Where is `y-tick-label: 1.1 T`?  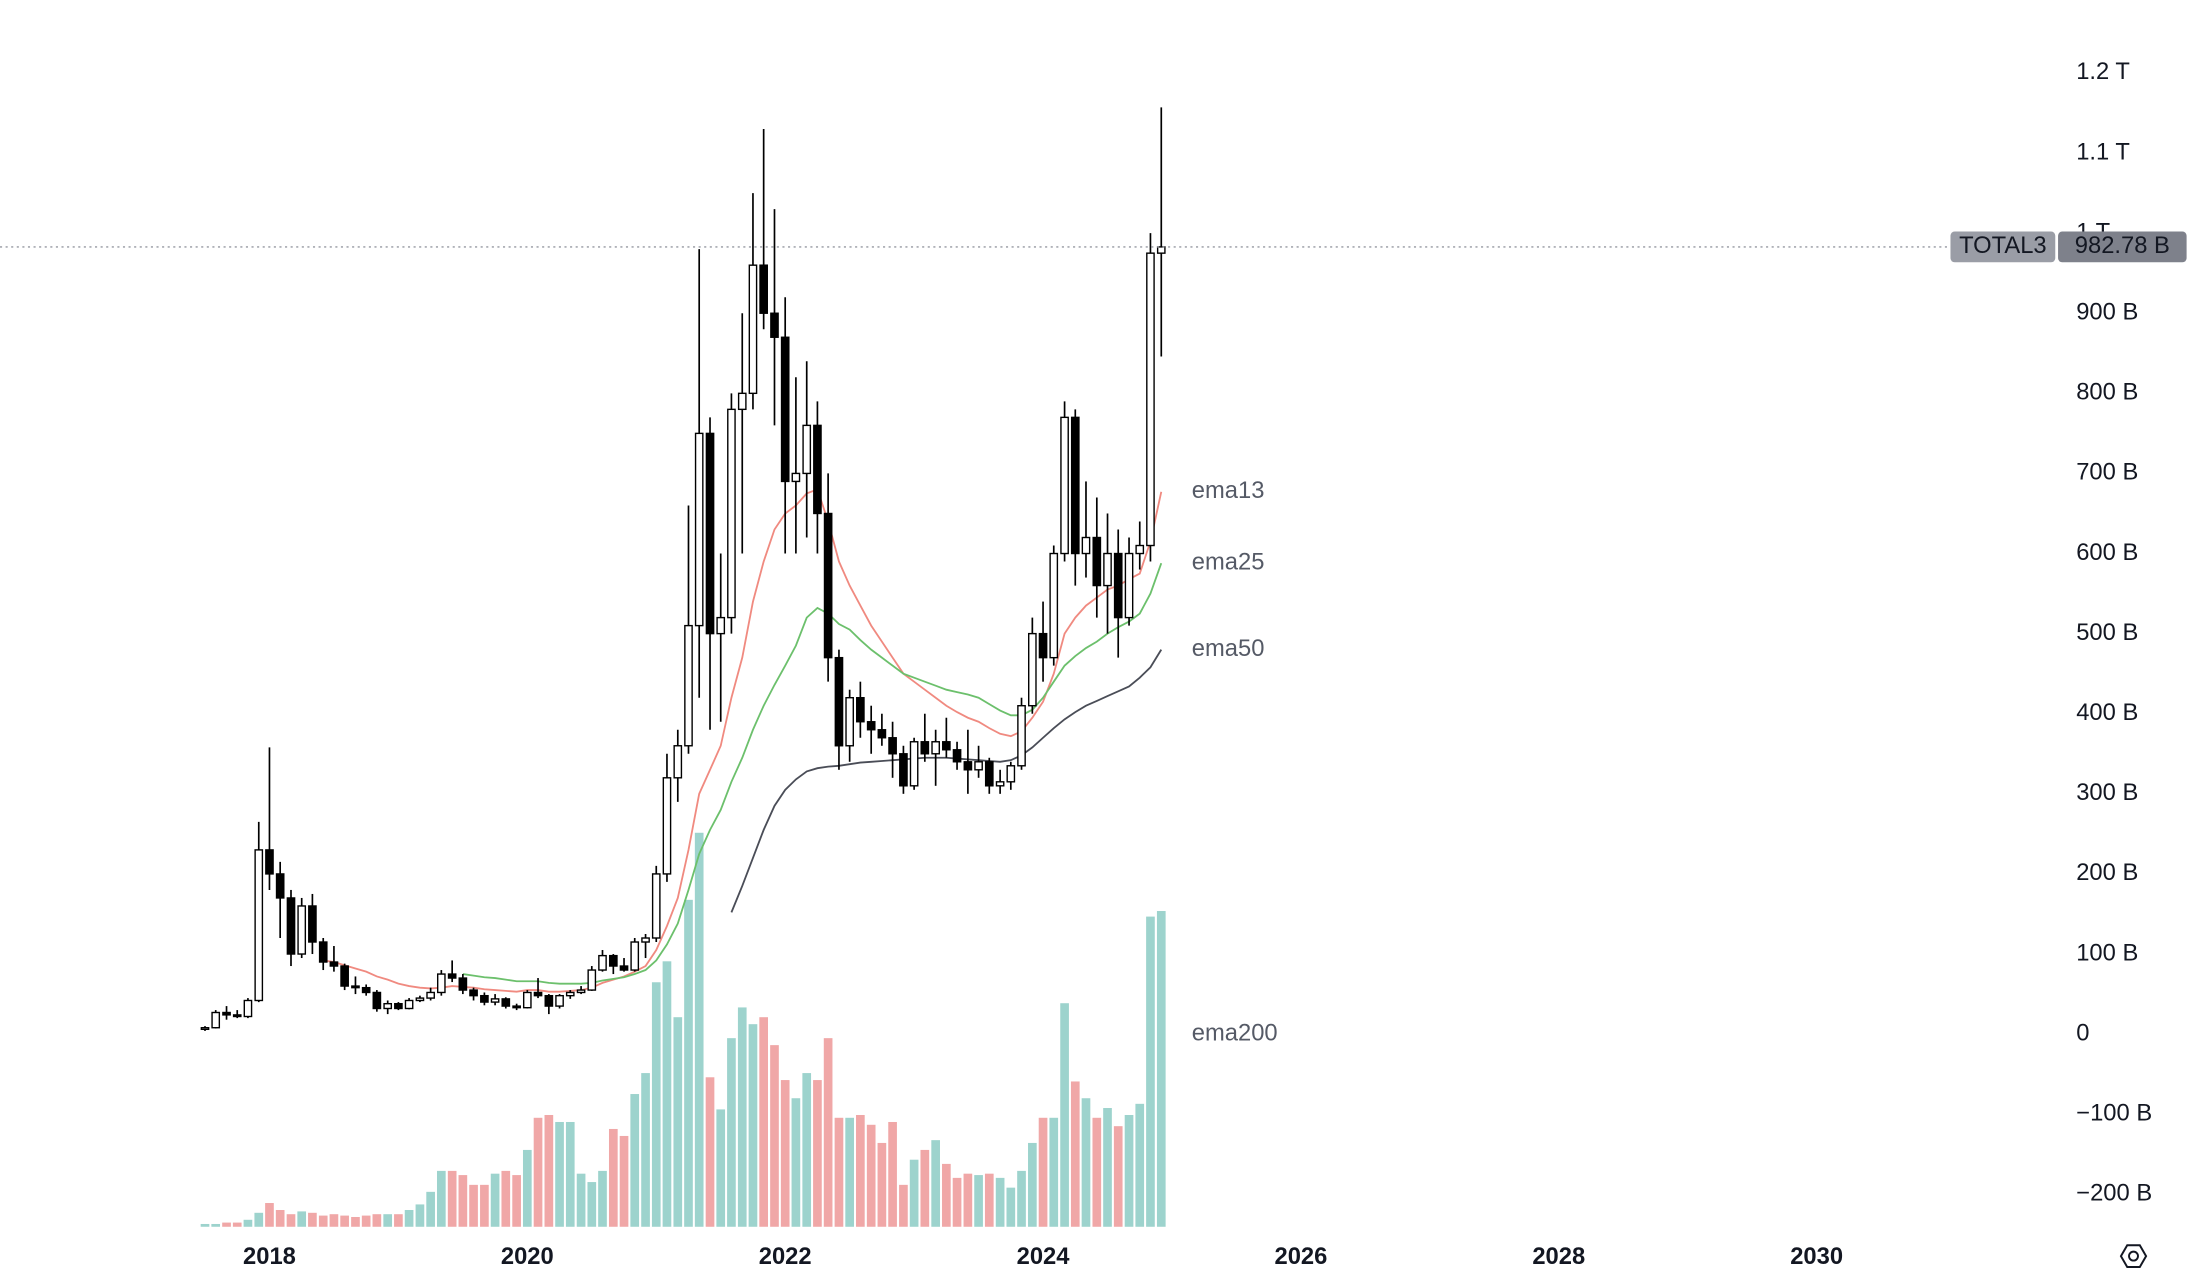
y-tick-label: 1.1 T is located at coordinates (2103, 151).